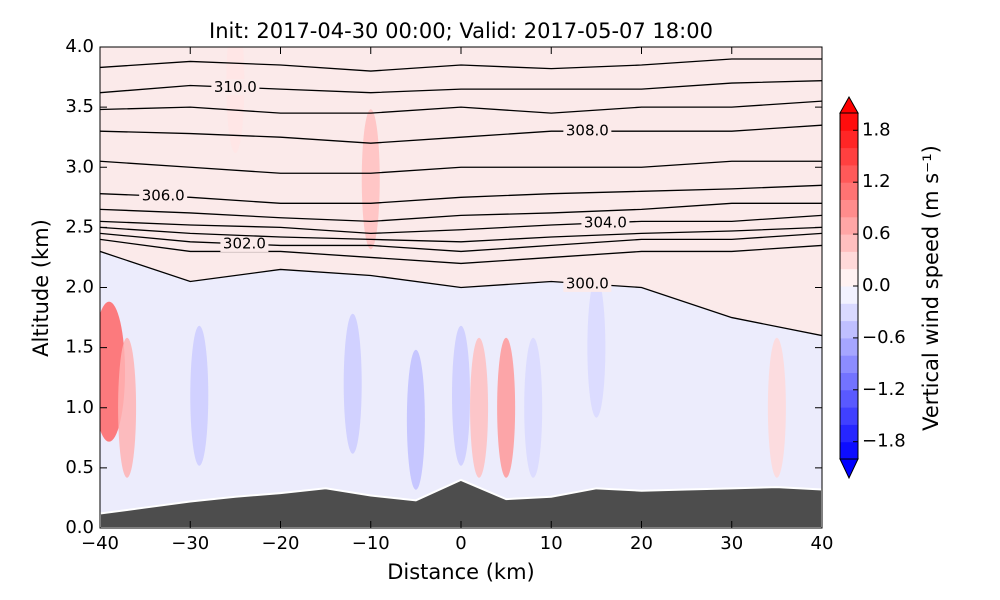 Image resolution: width=1000 pixels, height=600 pixels. Describe the element at coordinates (641, 543) in the screenshot. I see `x-tick-label: 20` at that location.